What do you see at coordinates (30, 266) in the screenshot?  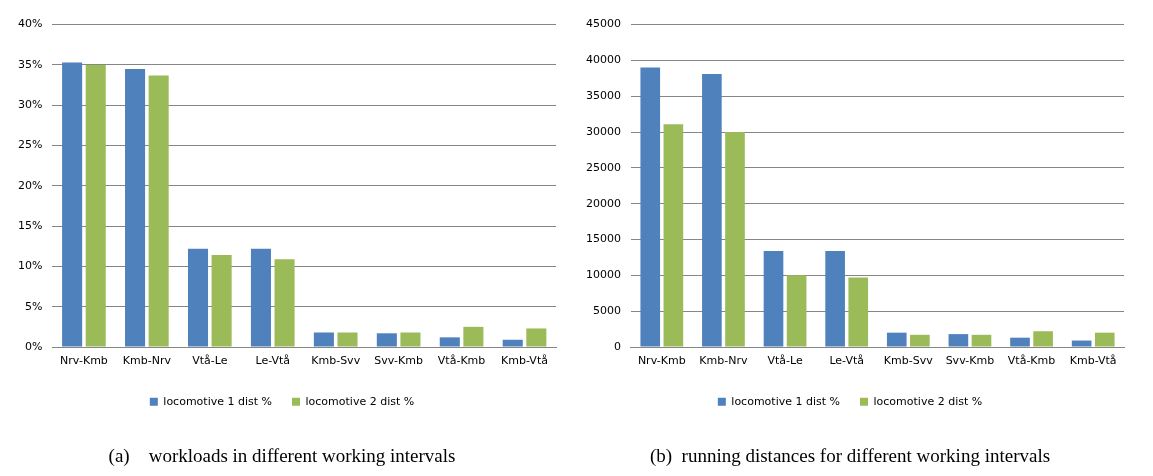 I see `y-tick-label: 10%` at bounding box center [30, 266].